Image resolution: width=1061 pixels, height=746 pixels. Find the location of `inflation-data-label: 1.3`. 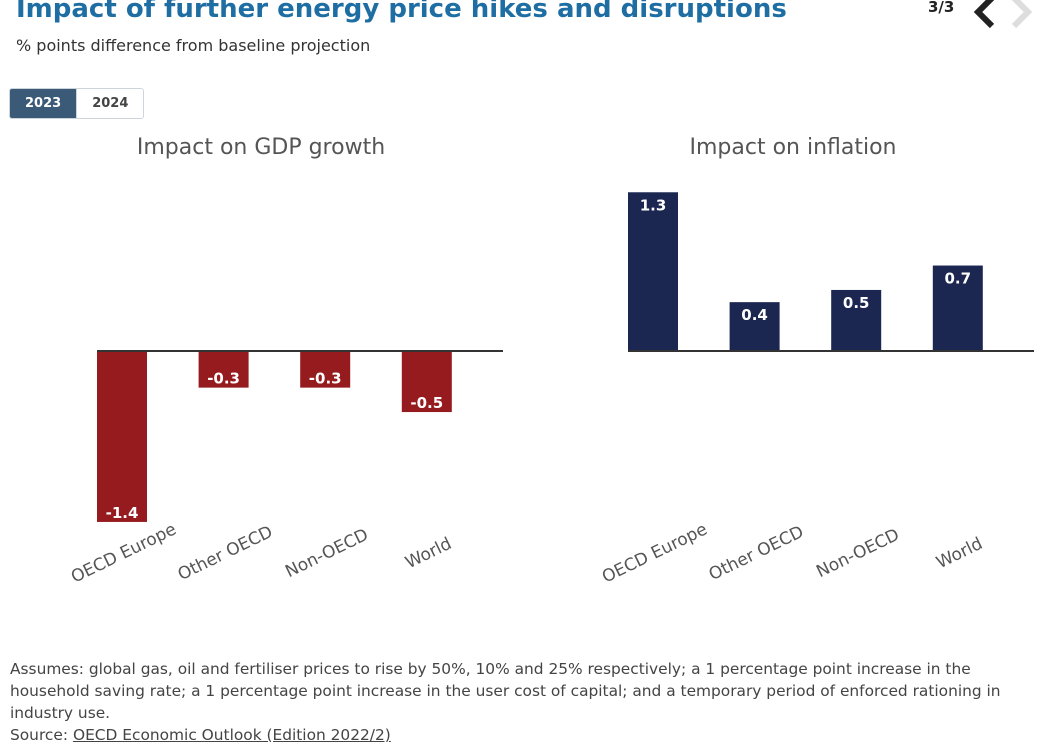

inflation-data-label: 1.3 is located at coordinates (653, 205).